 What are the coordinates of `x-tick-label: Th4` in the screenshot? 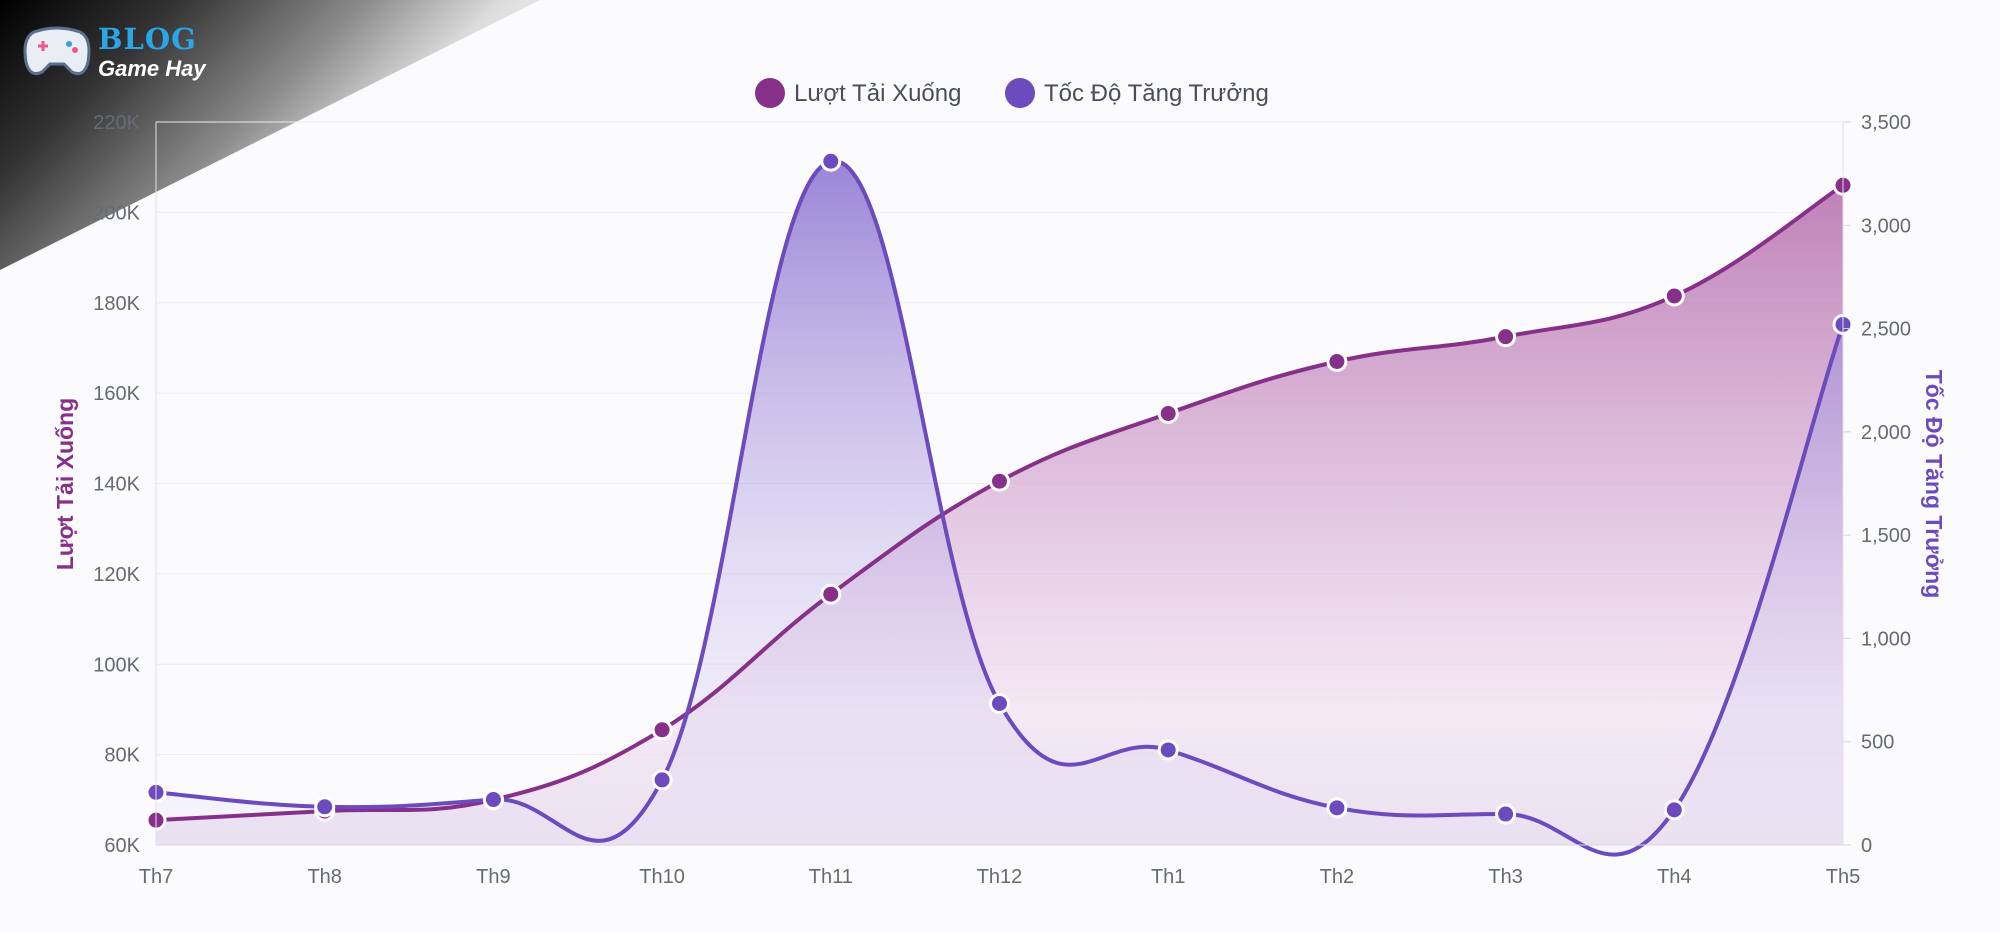 It's located at (1674, 877).